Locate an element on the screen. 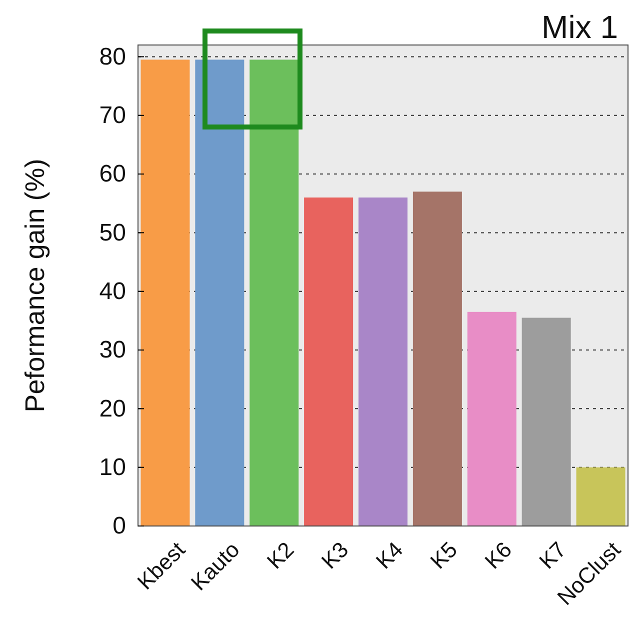  y-tick-label: 30 is located at coordinates (112, 350).